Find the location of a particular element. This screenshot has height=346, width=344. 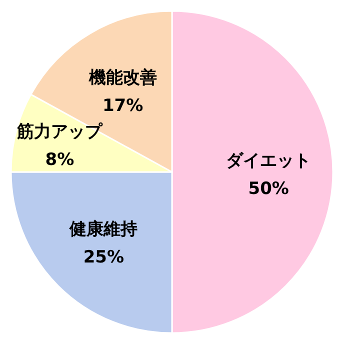

slice-label: 機能改善 is located at coordinates (122, 77).